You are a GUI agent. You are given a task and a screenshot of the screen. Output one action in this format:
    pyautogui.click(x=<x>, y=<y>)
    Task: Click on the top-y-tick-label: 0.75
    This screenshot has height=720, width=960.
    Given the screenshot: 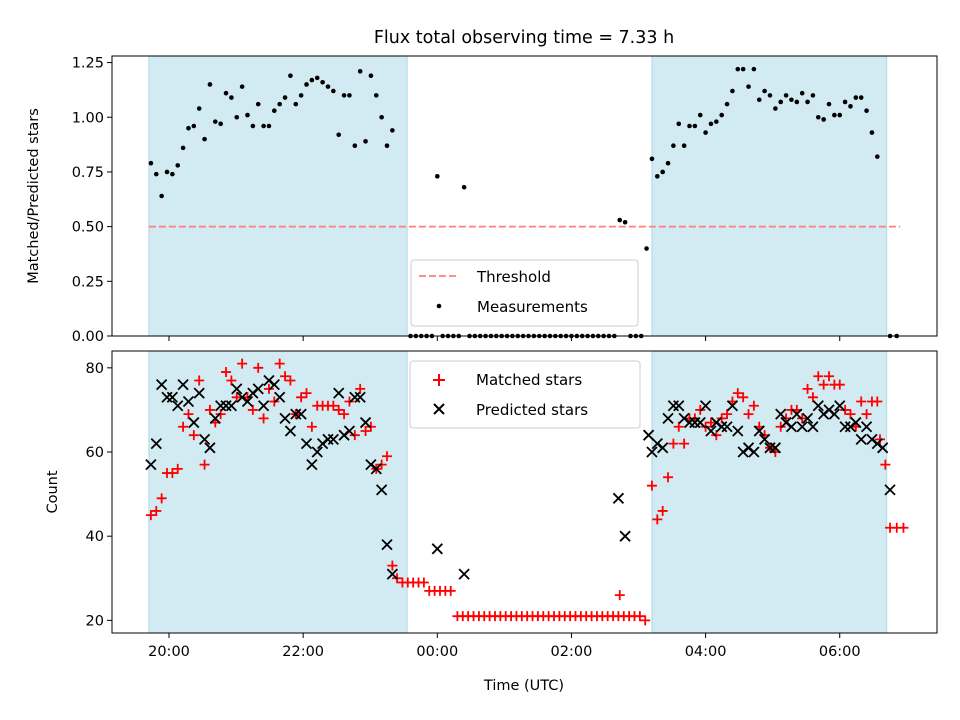 What is the action you would take?
    pyautogui.click(x=88, y=173)
    